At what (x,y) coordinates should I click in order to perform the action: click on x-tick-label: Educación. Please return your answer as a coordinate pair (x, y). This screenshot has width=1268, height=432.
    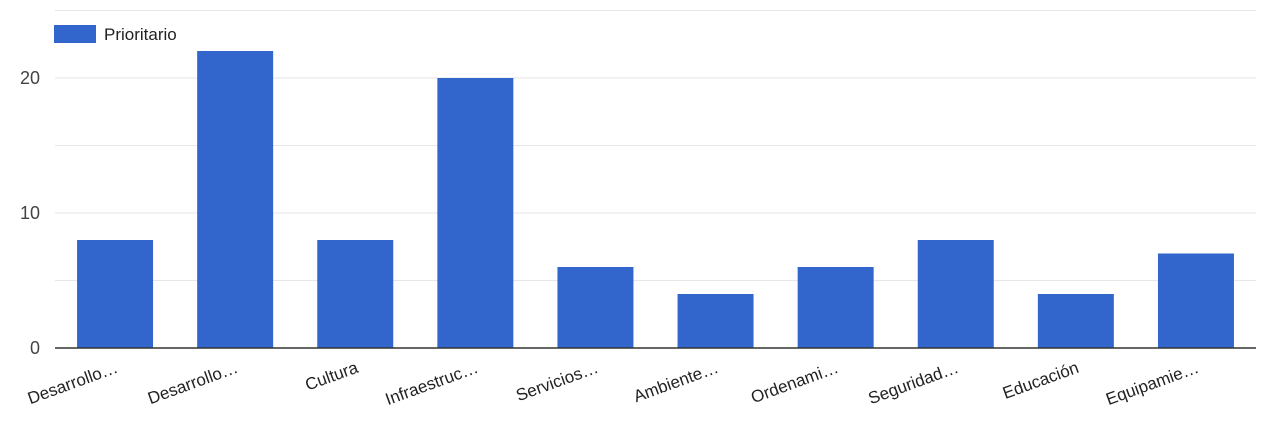
    Looking at the image, I should click on (1040, 380).